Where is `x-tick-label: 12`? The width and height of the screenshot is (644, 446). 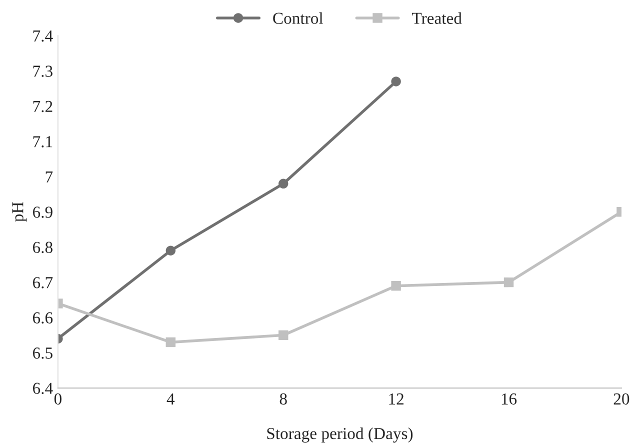 x-tick-label: 12 is located at coordinates (396, 398).